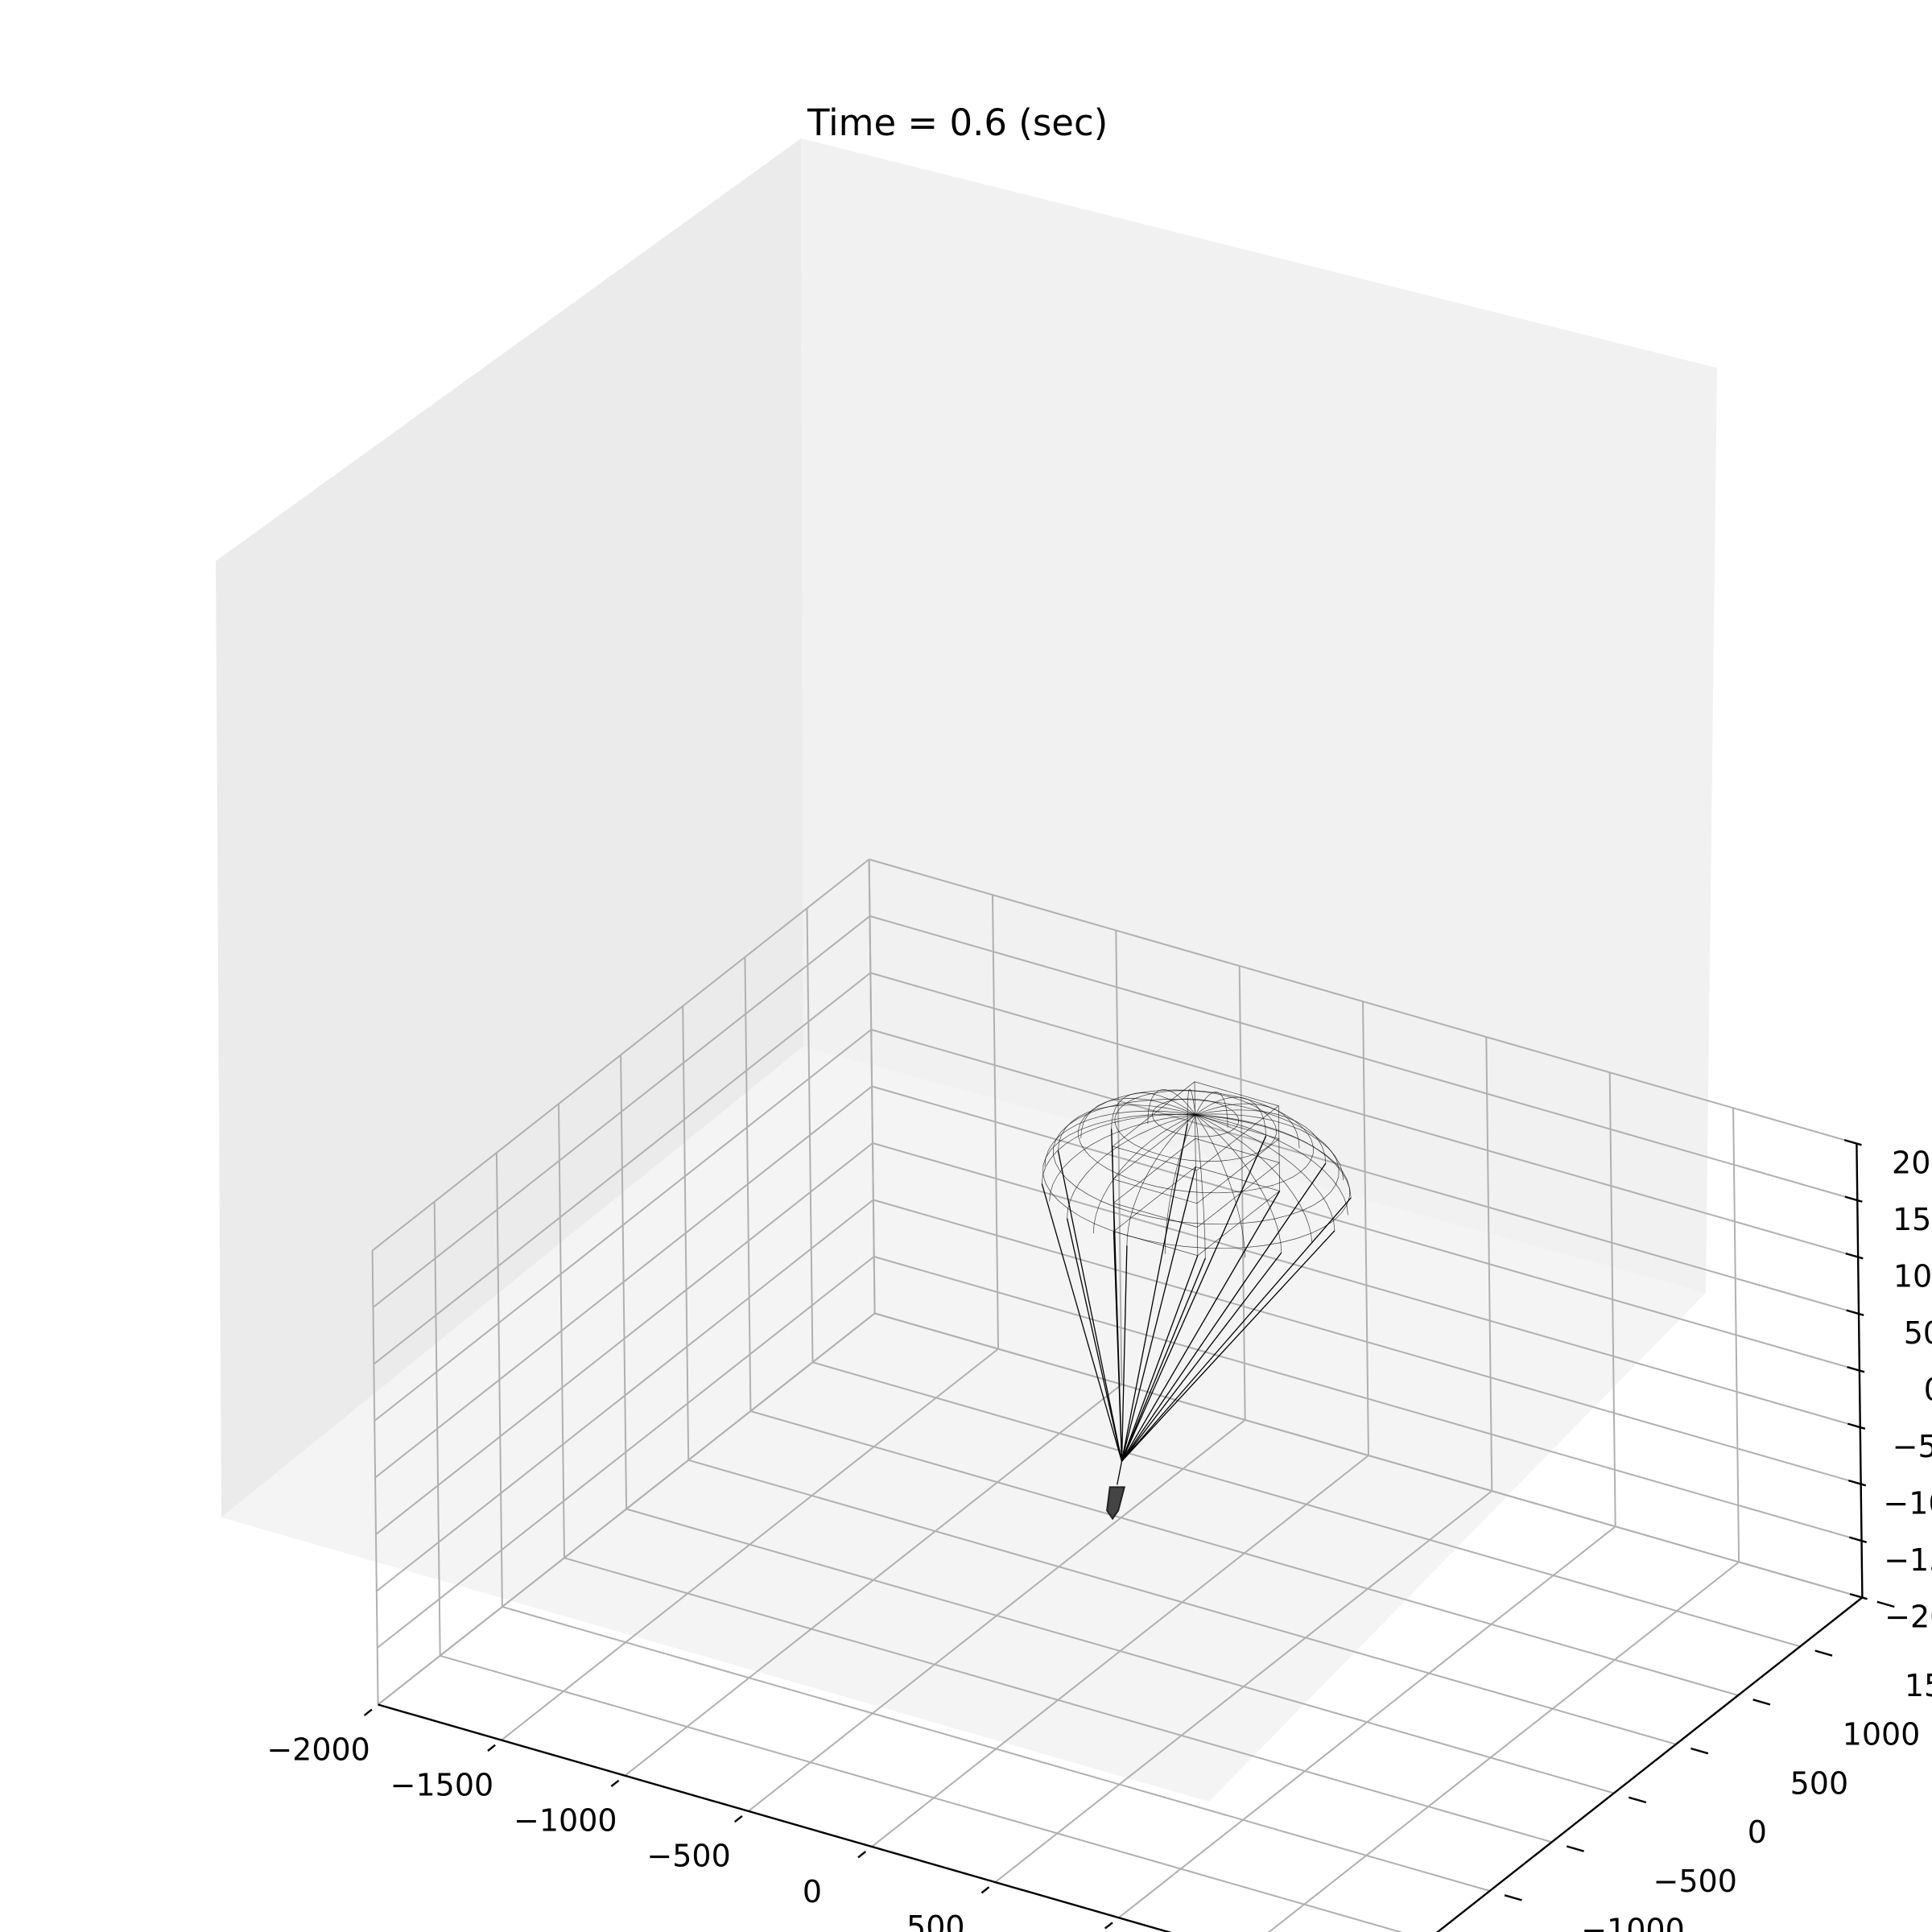 The image size is (1932, 1932). I want to click on y-tick-label: 1500, so click(1918, 1686).